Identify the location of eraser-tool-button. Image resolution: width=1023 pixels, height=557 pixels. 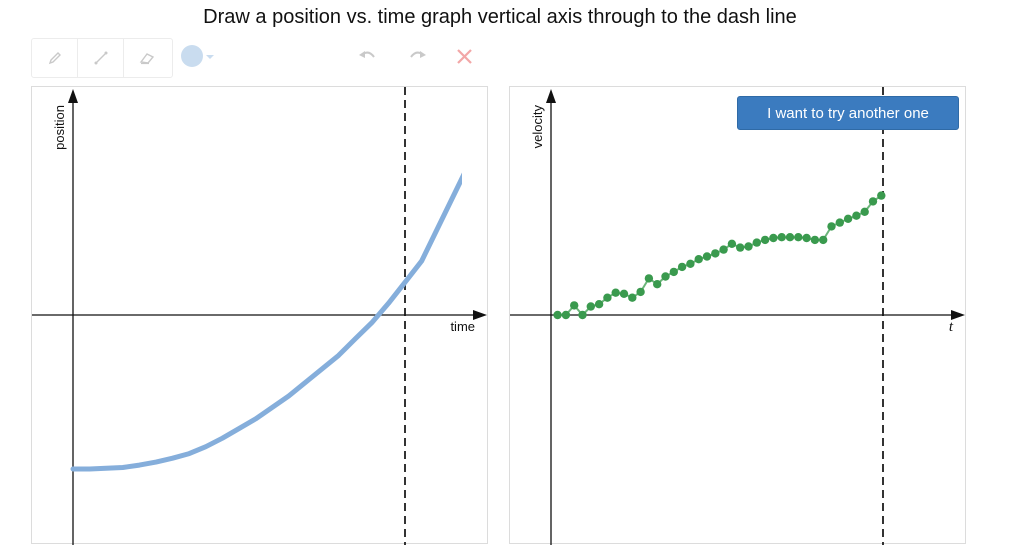
(147, 58).